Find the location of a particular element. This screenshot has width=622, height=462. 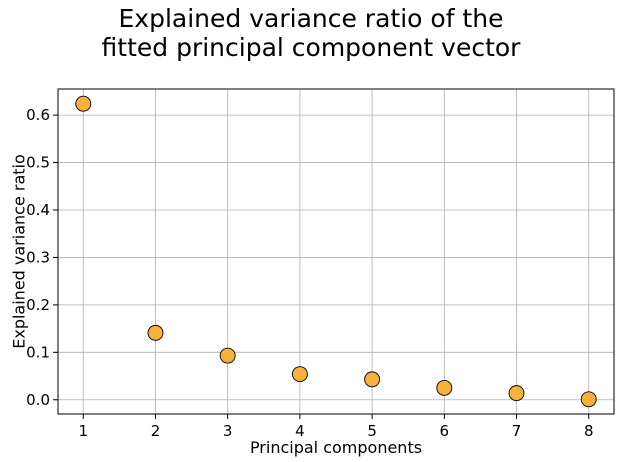

x-tick-label: 7 is located at coordinates (517, 431).